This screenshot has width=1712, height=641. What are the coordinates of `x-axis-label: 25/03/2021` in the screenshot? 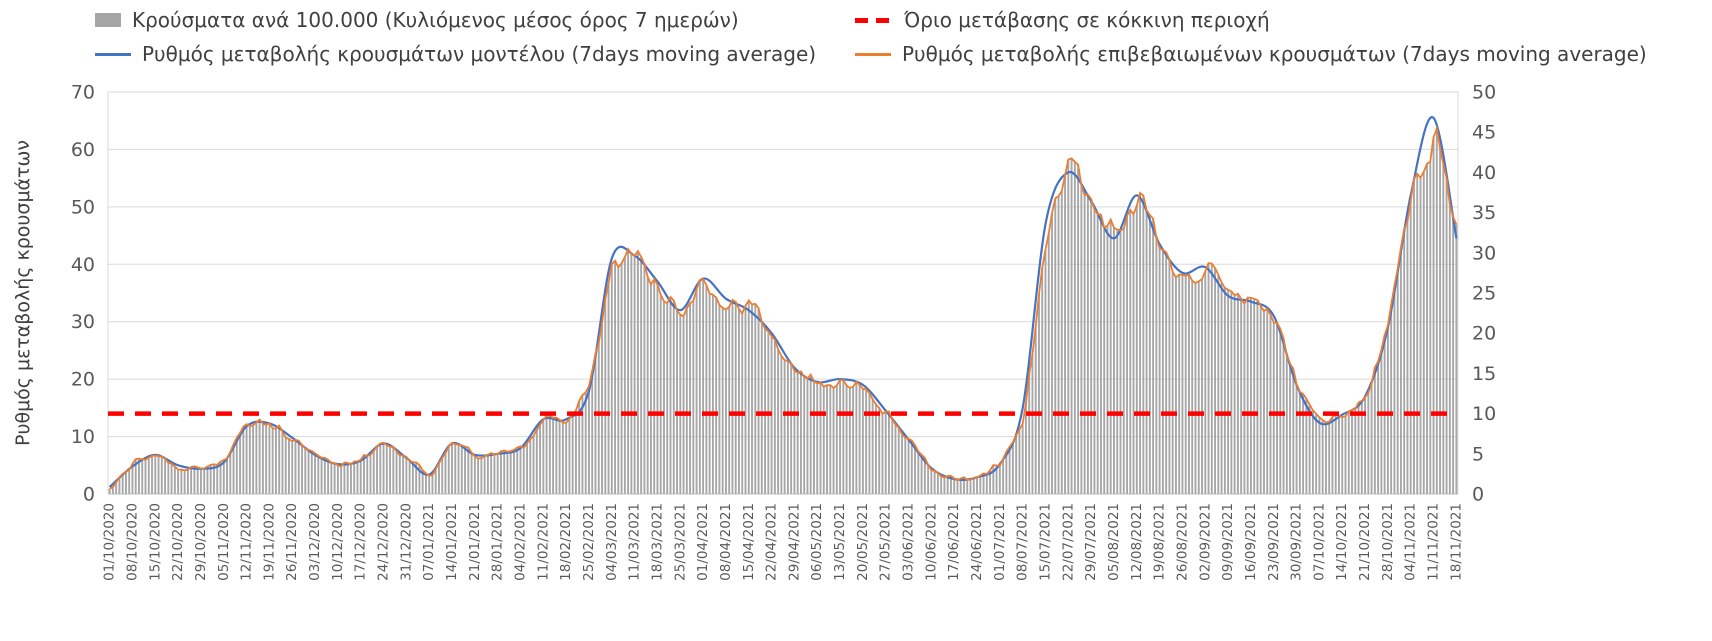 It's located at (680, 542).